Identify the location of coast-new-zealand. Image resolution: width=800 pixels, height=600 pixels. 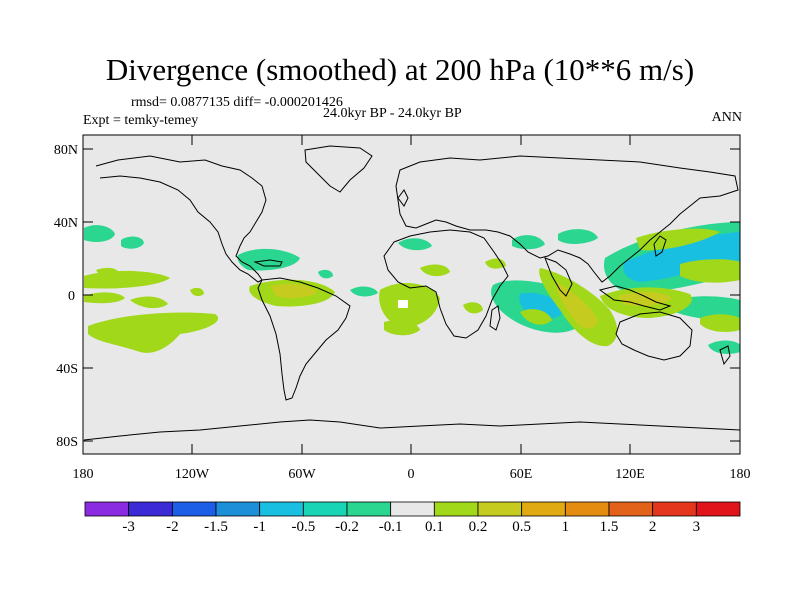
(725, 355).